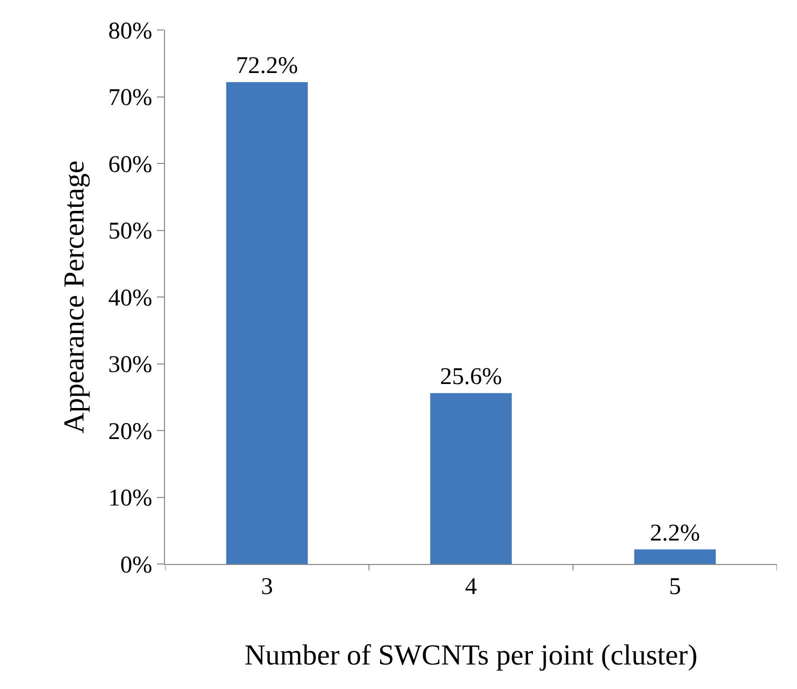 This screenshot has width=797, height=689. Describe the element at coordinates (471, 587) in the screenshot. I see `x-tick-label: 4` at that location.